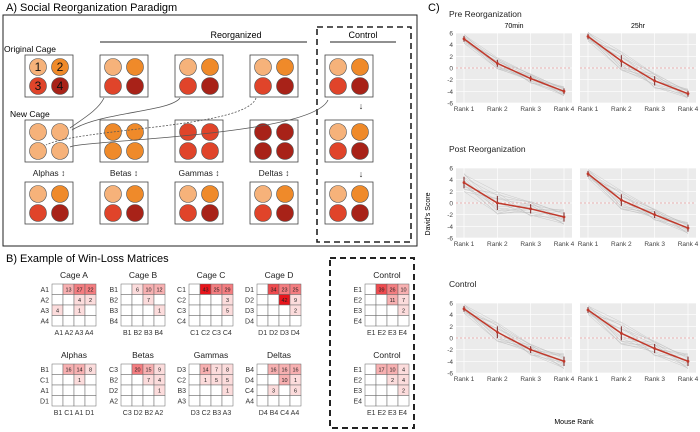 The image size is (700, 432). What do you see at coordinates (205, 381) in the screenshot?
I see `matrix-cell-value: 1` at bounding box center [205, 381].